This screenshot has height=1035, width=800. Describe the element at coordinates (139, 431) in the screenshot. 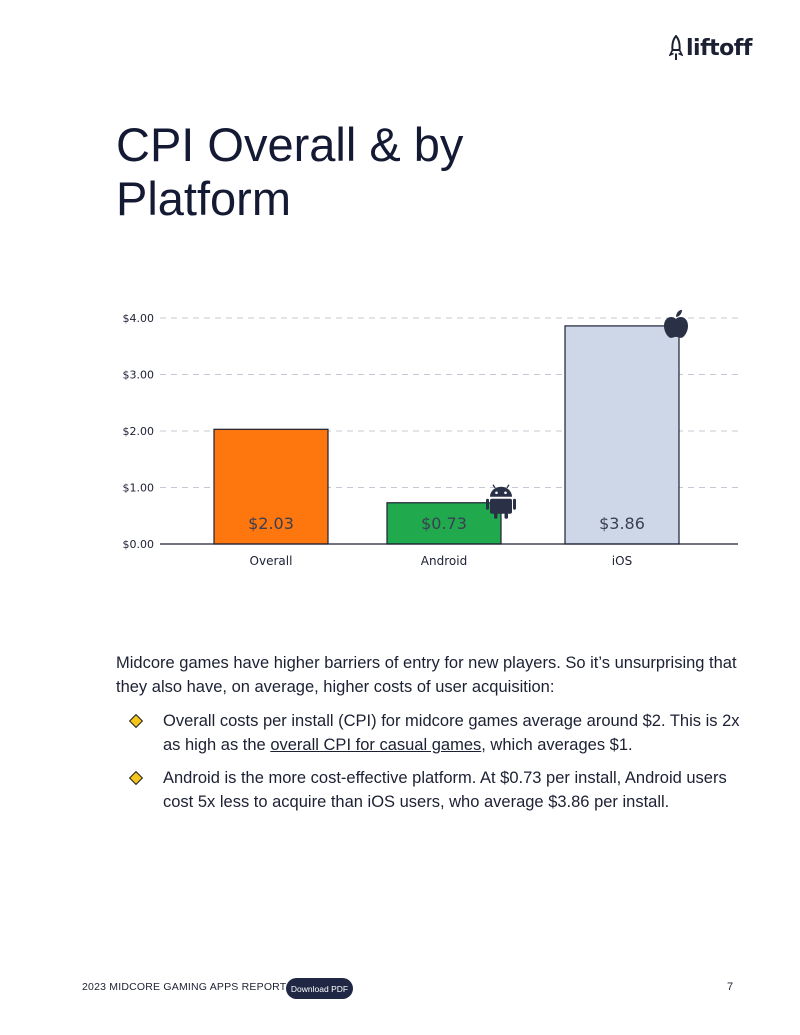

I see `y-tick-label: $2.00` at that location.